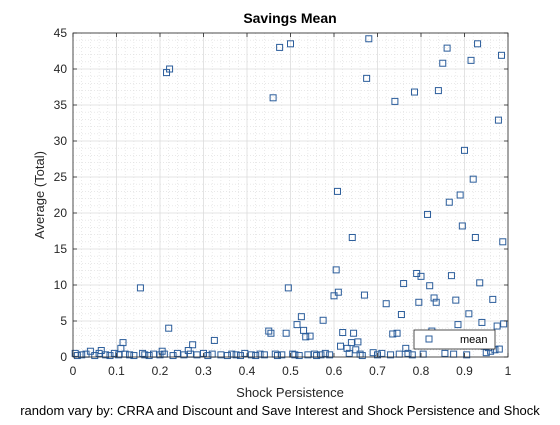  Describe the element at coordinates (39, 195) in the screenshot. I see `y-axis-label: Average (Total)` at that location.